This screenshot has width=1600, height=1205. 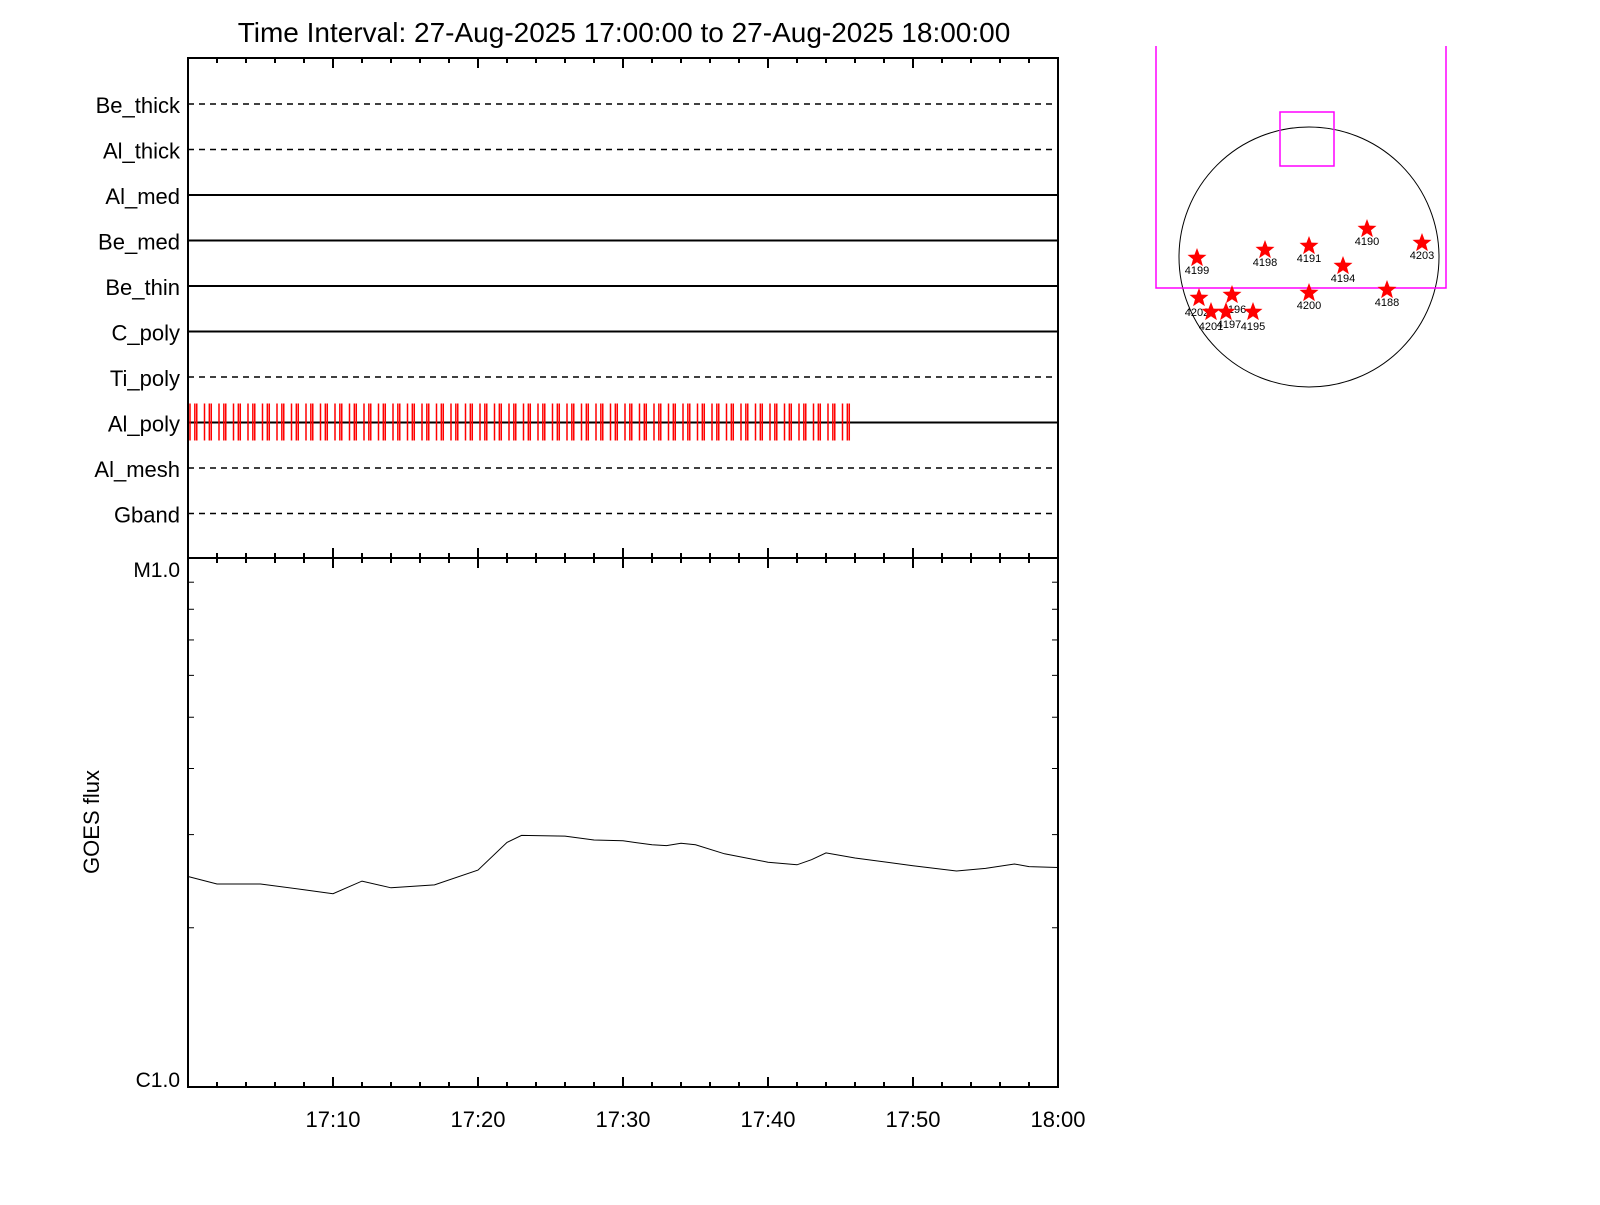 I want to click on region-label: 4198, so click(x=1265, y=263).